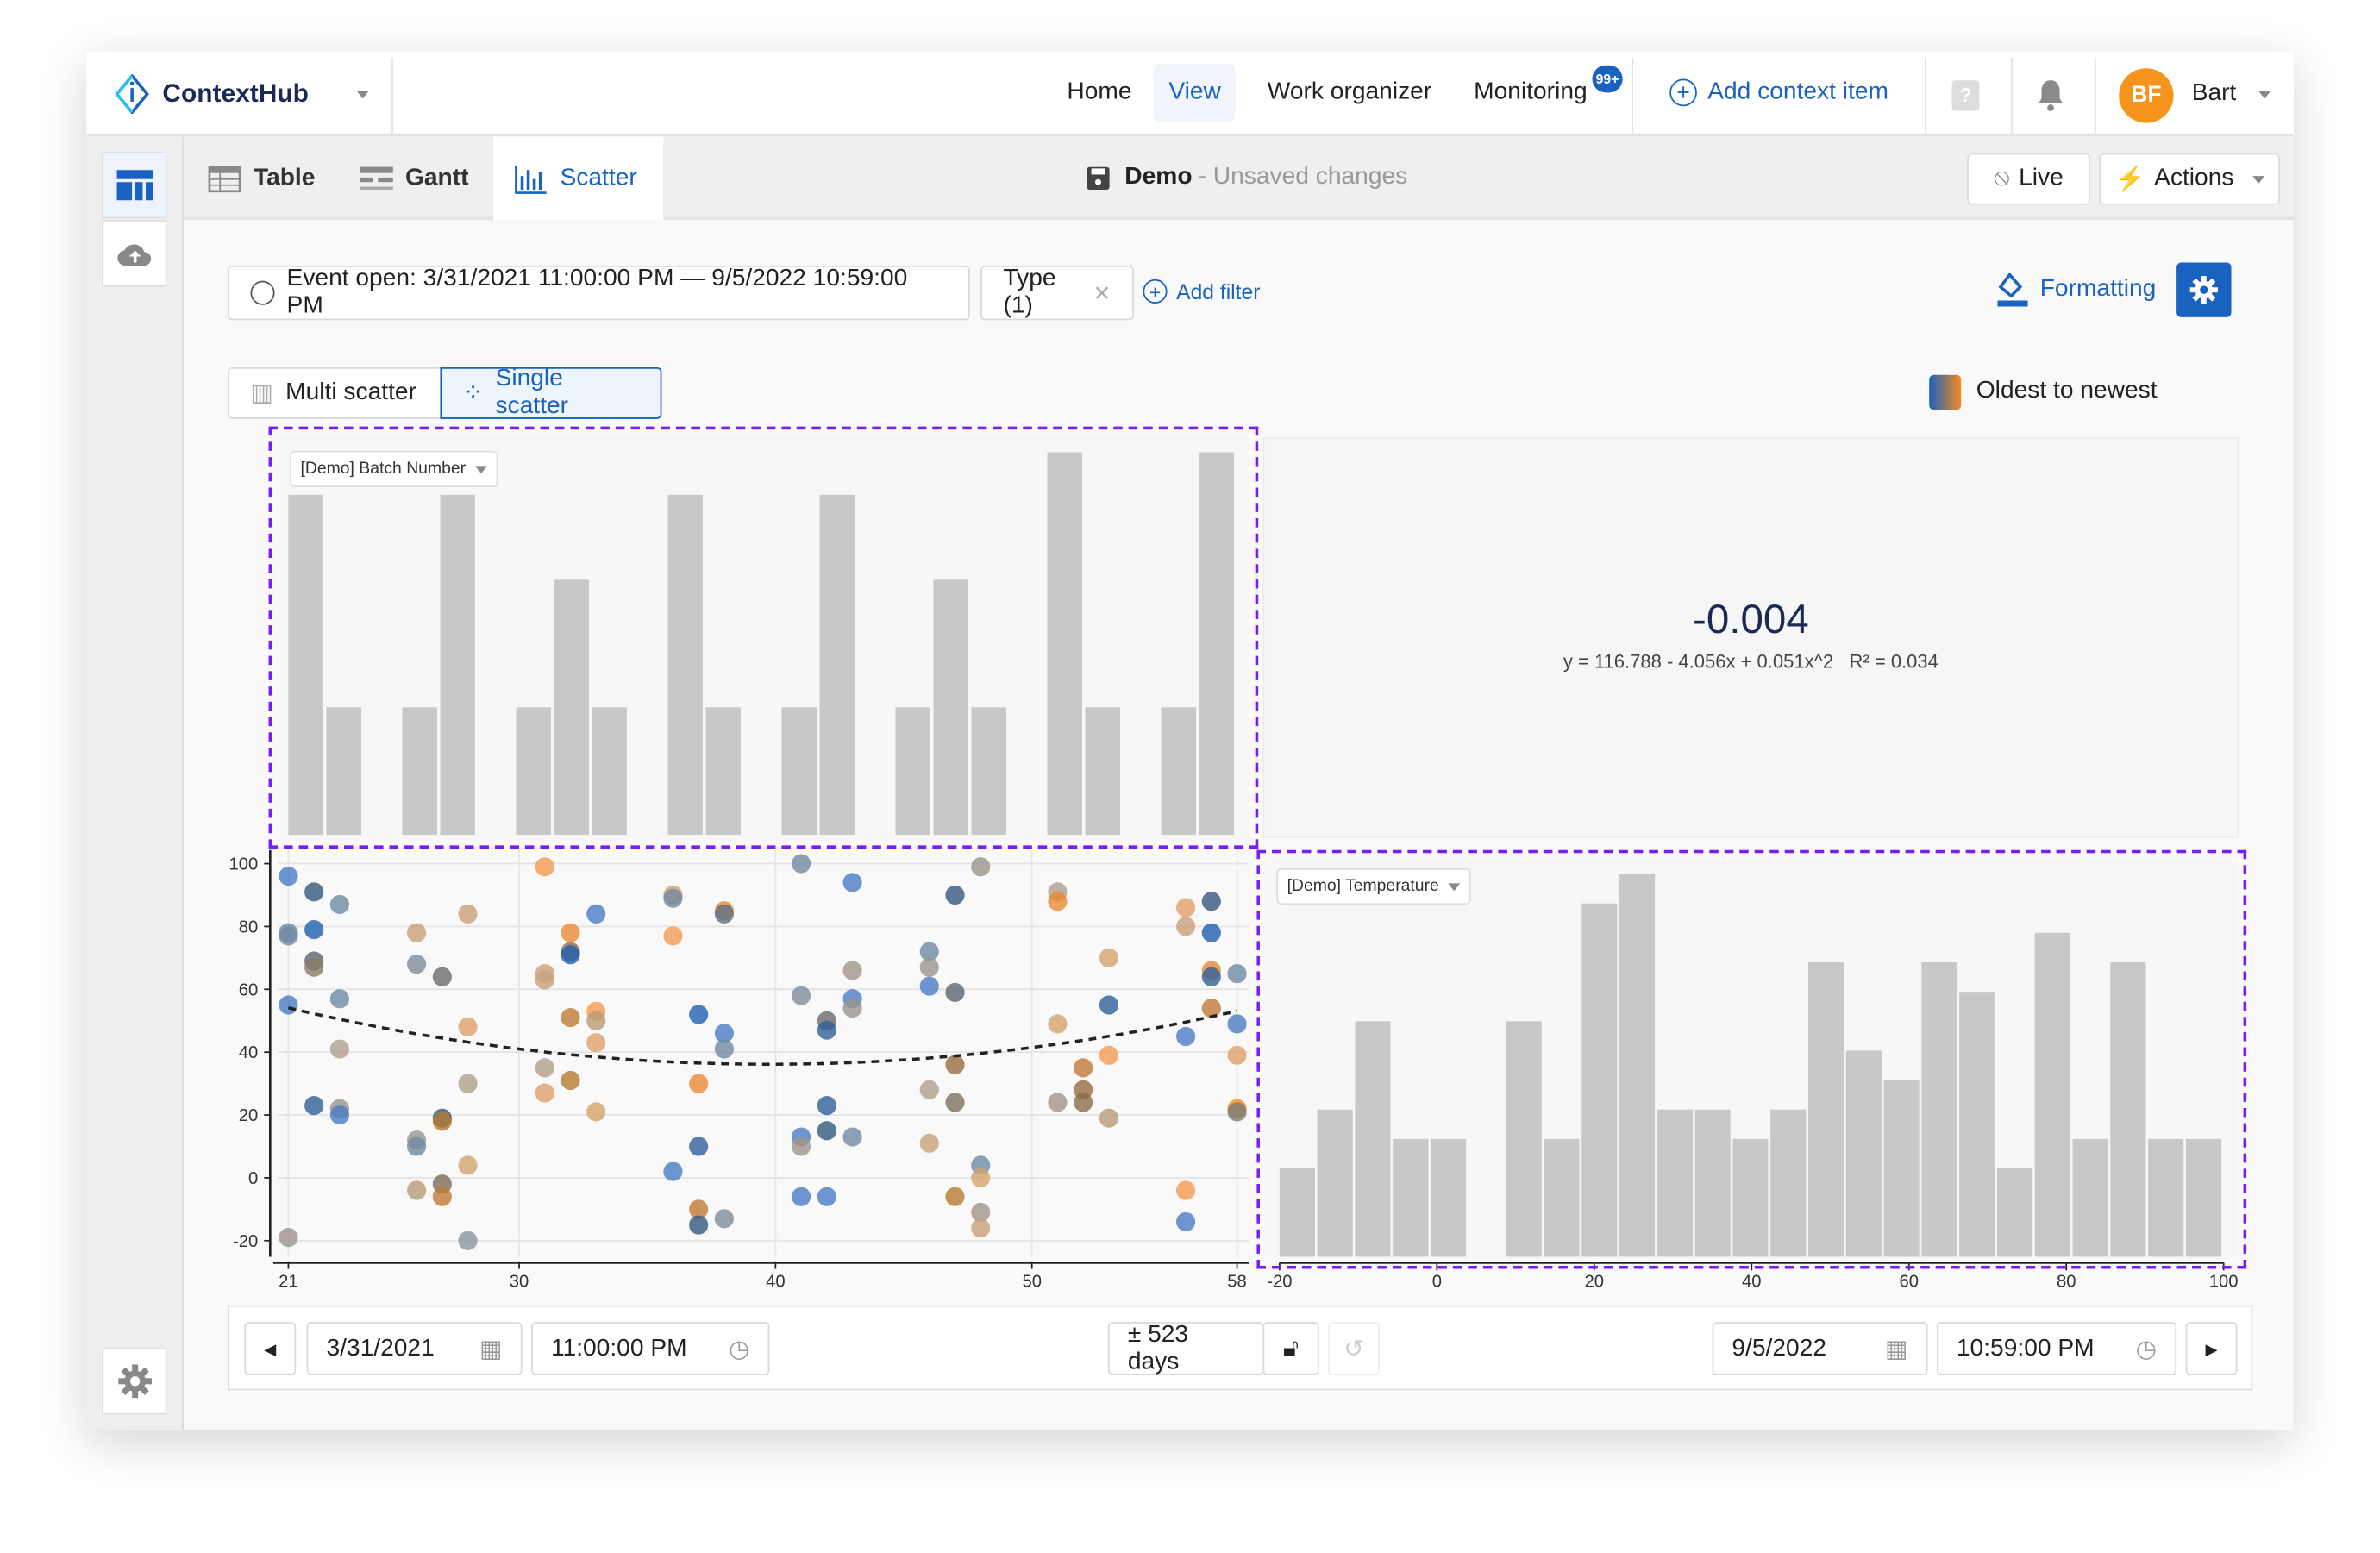 This screenshot has width=2380, height=1553. I want to click on plus-circle-icon: +, so click(1156, 291).